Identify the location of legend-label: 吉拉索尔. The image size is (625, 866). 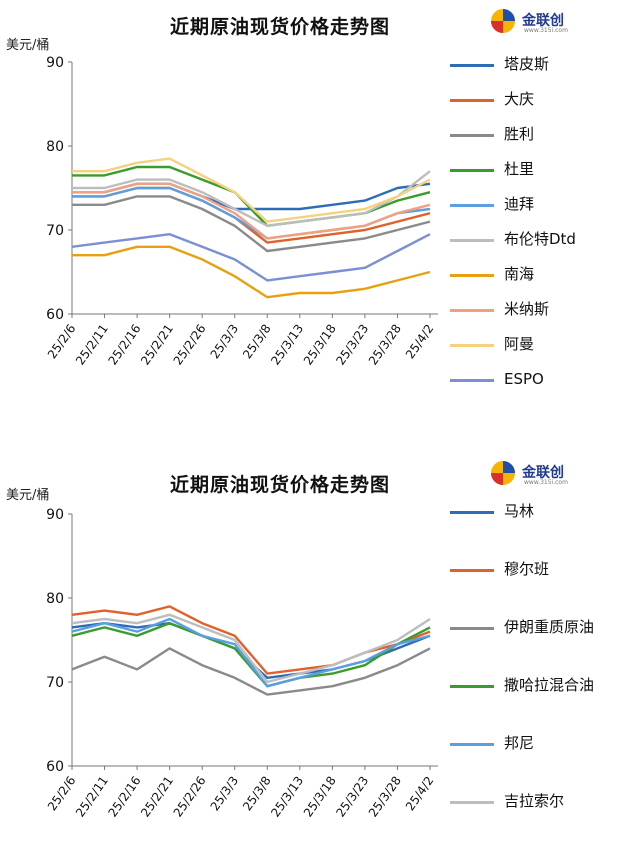
(534, 801).